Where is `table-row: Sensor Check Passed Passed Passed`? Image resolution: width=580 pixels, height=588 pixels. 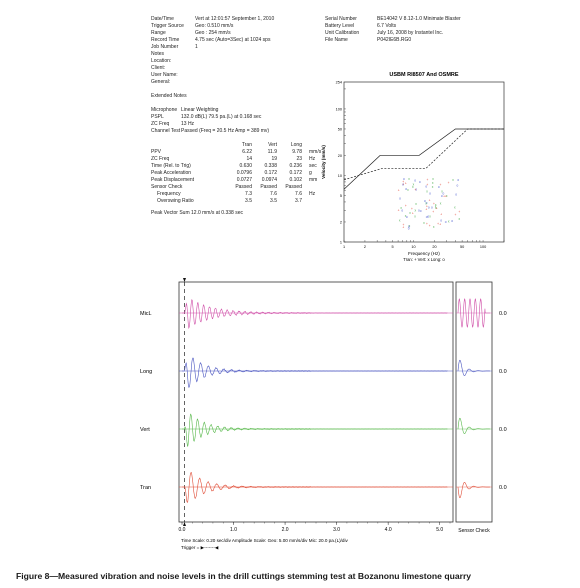
table-row: Sensor Check Passed Passed Passed is located at coordinates (237, 187).